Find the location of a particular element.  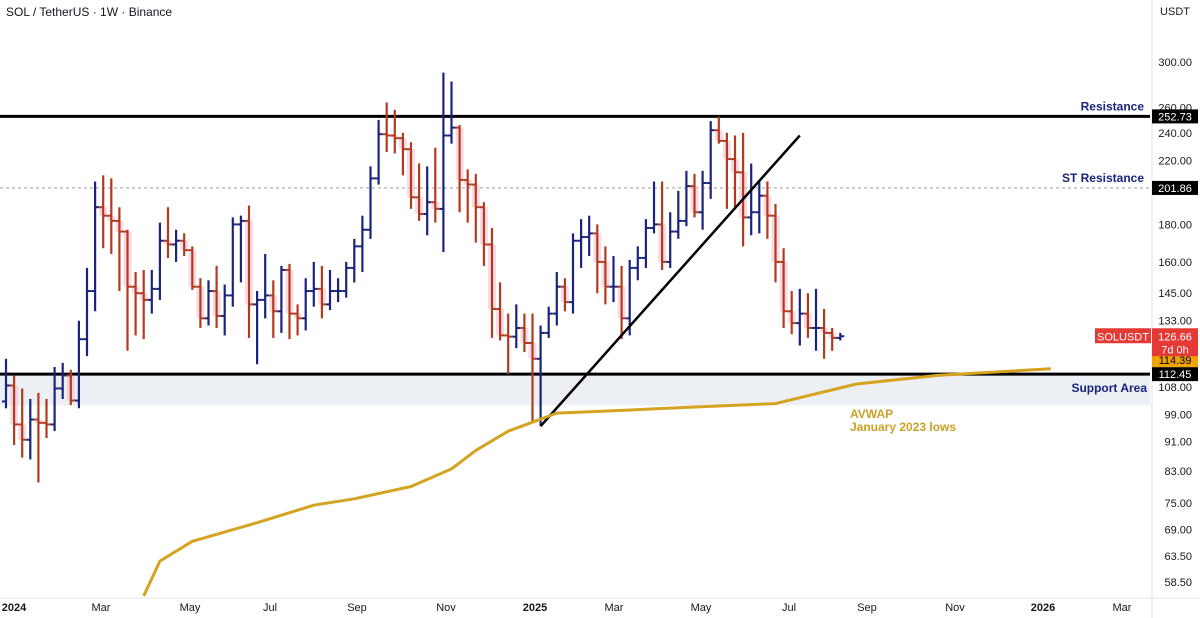

x-tick-label: Mar is located at coordinates (1122, 608).